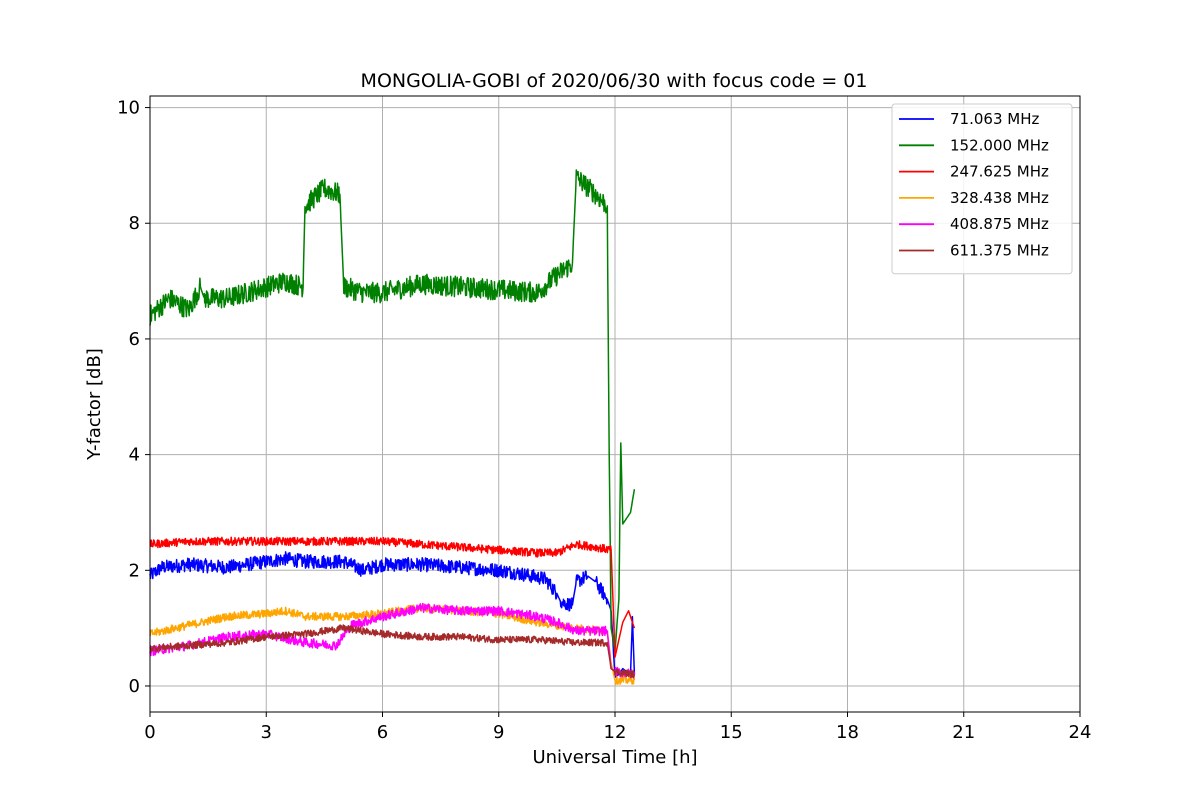 The width and height of the screenshot is (1200, 800). Describe the element at coordinates (1080, 732) in the screenshot. I see `x-tick-label: 24` at that location.